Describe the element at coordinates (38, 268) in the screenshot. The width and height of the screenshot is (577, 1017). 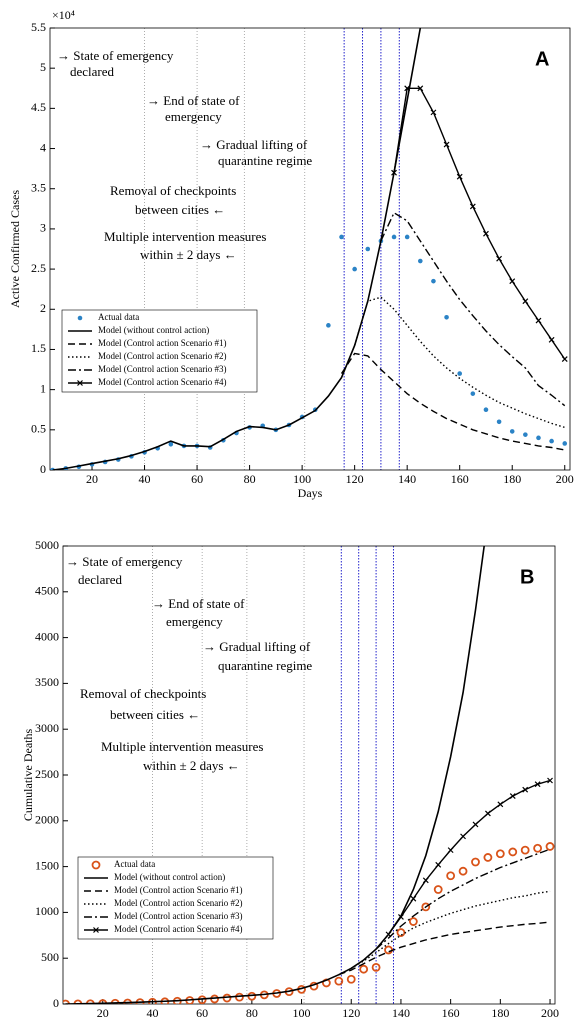
I see `y-tick-label: 2.5` at that location.